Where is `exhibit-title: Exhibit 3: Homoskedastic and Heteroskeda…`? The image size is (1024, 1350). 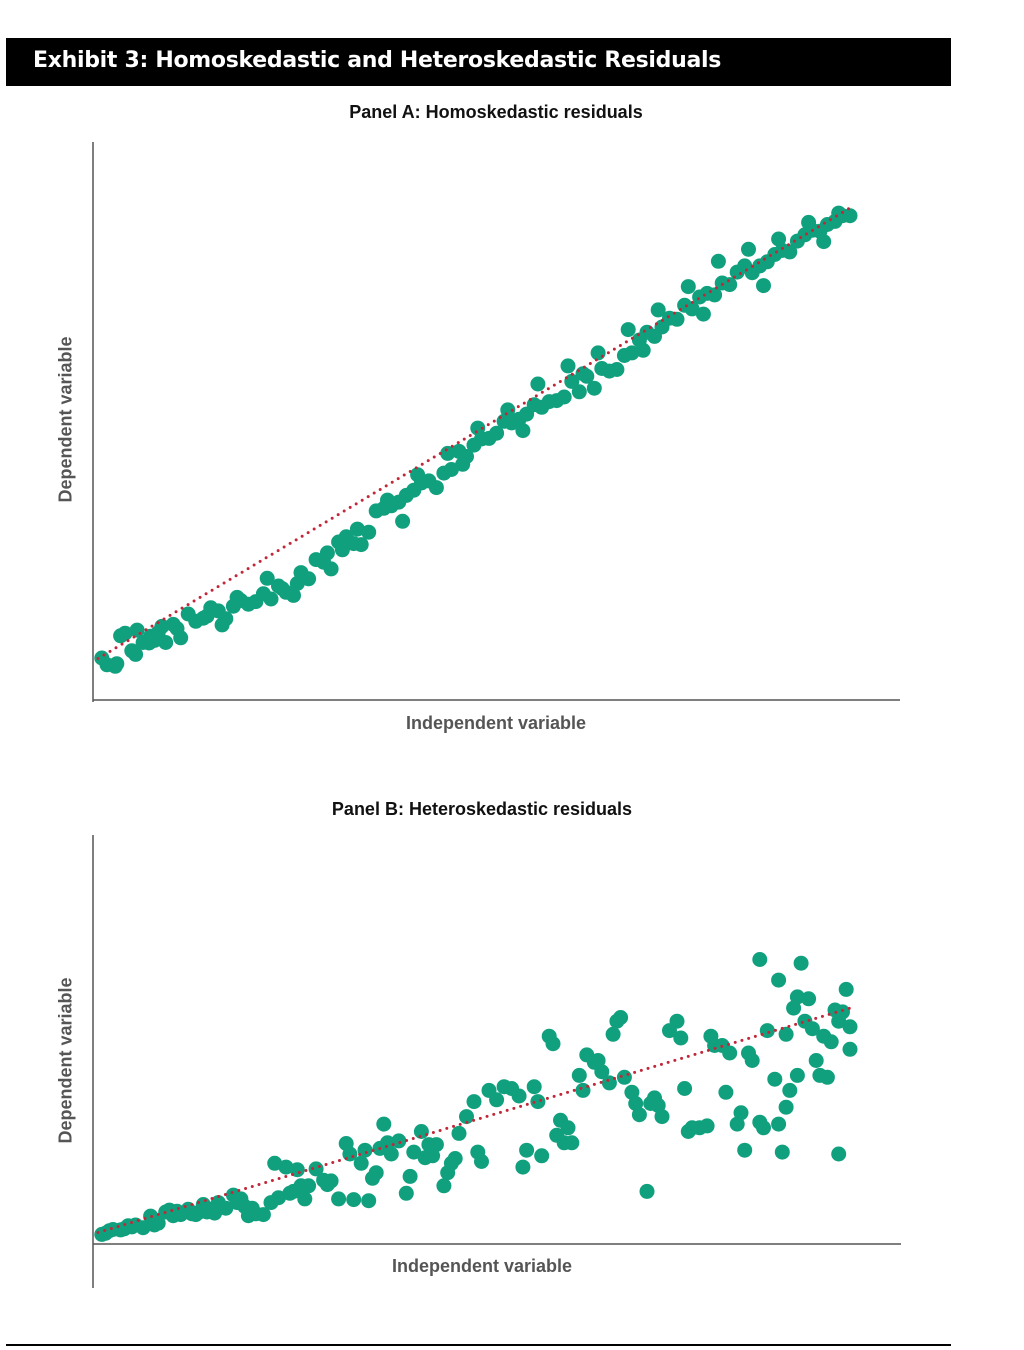
exhibit-title: Exhibit 3: Homoskedastic and Heteroskeda… is located at coordinates (377, 60).